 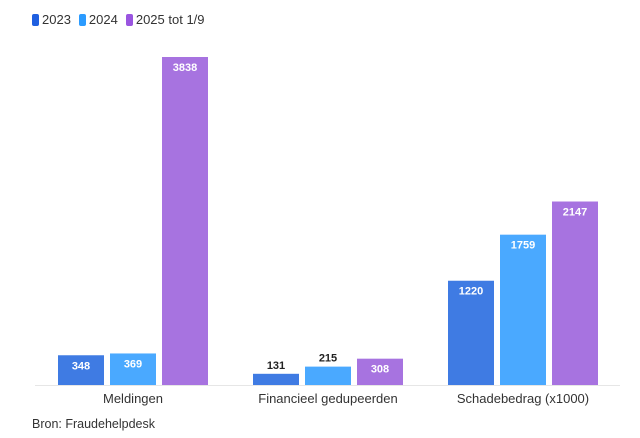 What do you see at coordinates (185, 68) in the screenshot?
I see `data-label: 3838` at bounding box center [185, 68].